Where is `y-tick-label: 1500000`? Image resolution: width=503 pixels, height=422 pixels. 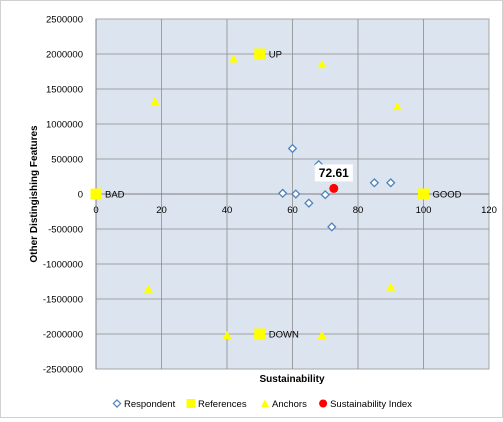 y-tick-label: 1500000 is located at coordinates (64, 90).